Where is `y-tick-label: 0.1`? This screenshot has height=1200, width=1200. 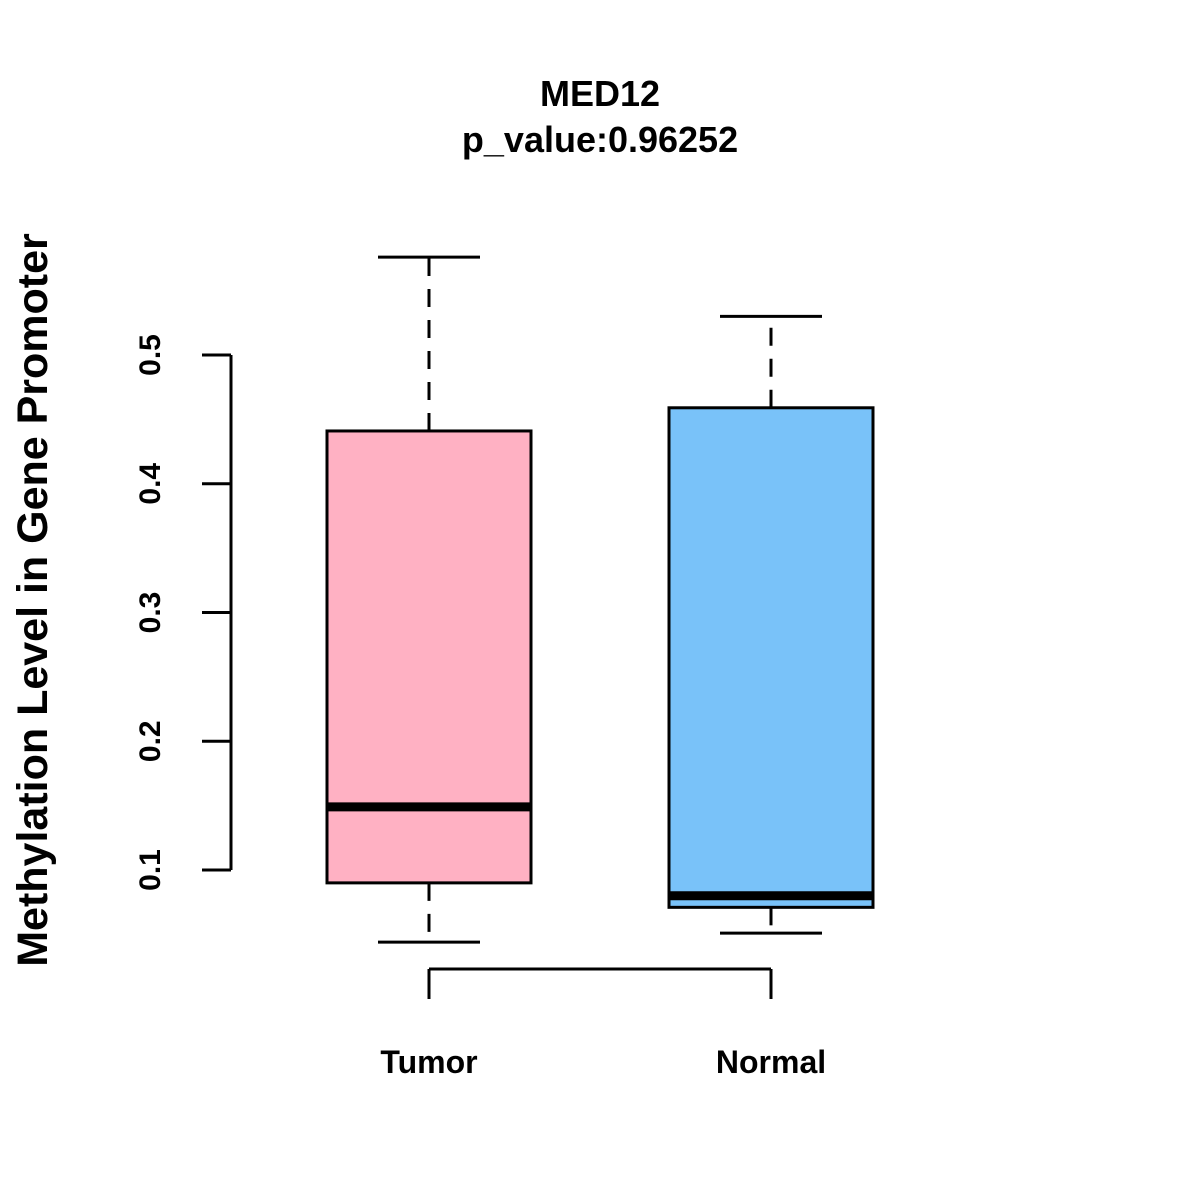
y-tick-label: 0.1 is located at coordinates (150, 870).